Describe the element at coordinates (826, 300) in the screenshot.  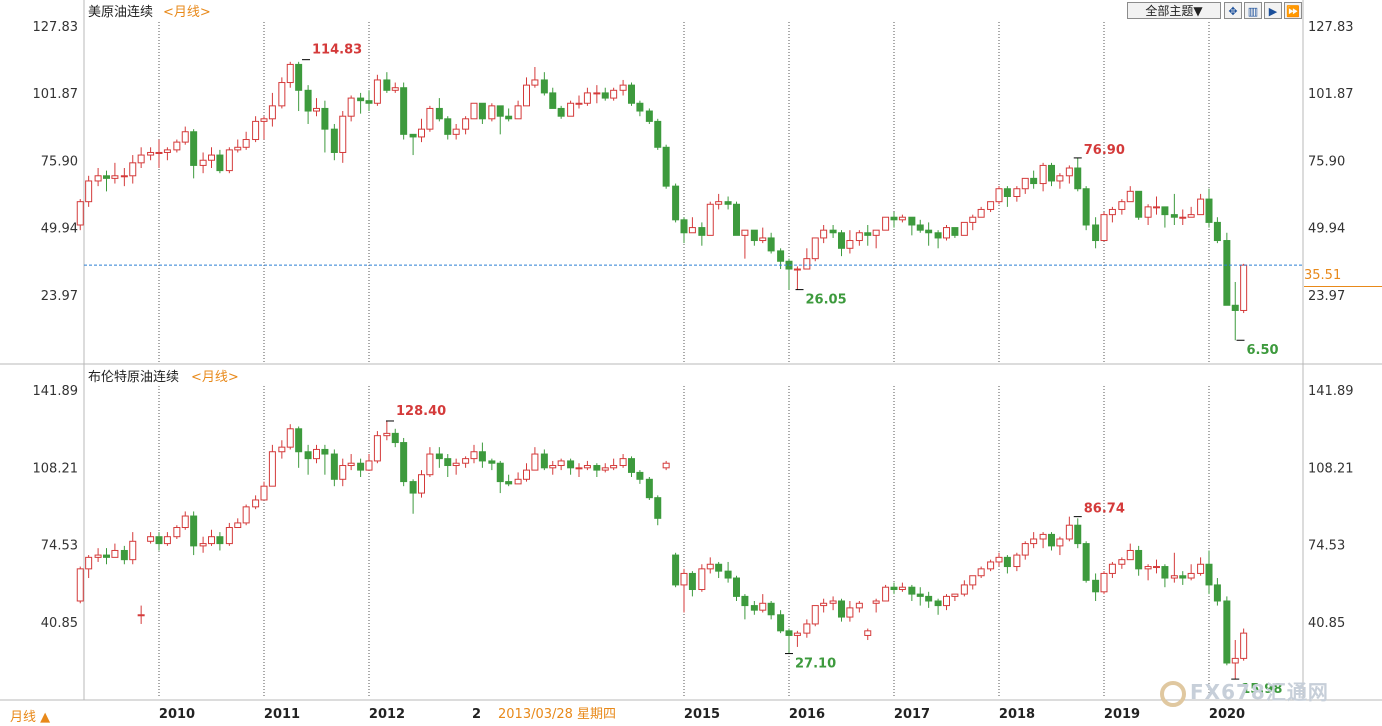
I see `min-price-label: 26.05` at that location.